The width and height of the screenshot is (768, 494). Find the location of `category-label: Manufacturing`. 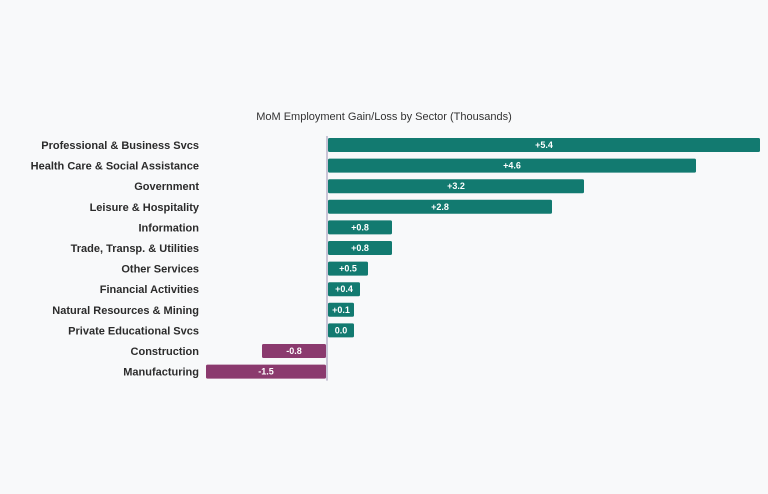

category-label: Manufacturing is located at coordinates (161, 373).